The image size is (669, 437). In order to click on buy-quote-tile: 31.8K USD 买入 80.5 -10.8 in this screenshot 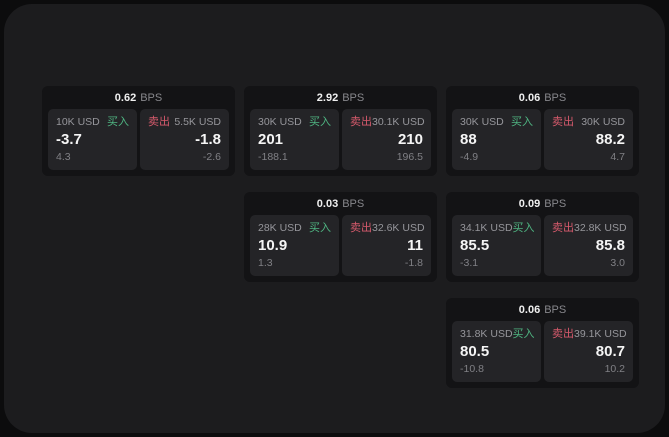, I will do `click(496, 351)`.